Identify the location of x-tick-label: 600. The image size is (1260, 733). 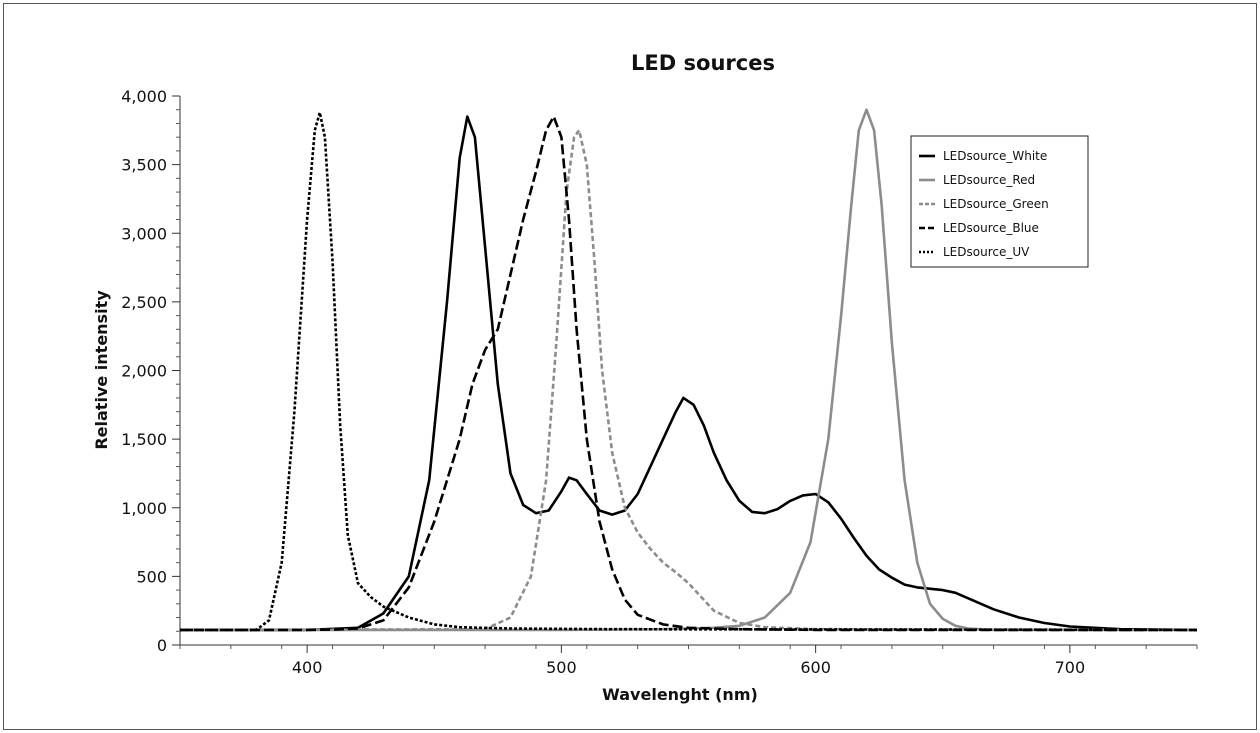
(815, 667).